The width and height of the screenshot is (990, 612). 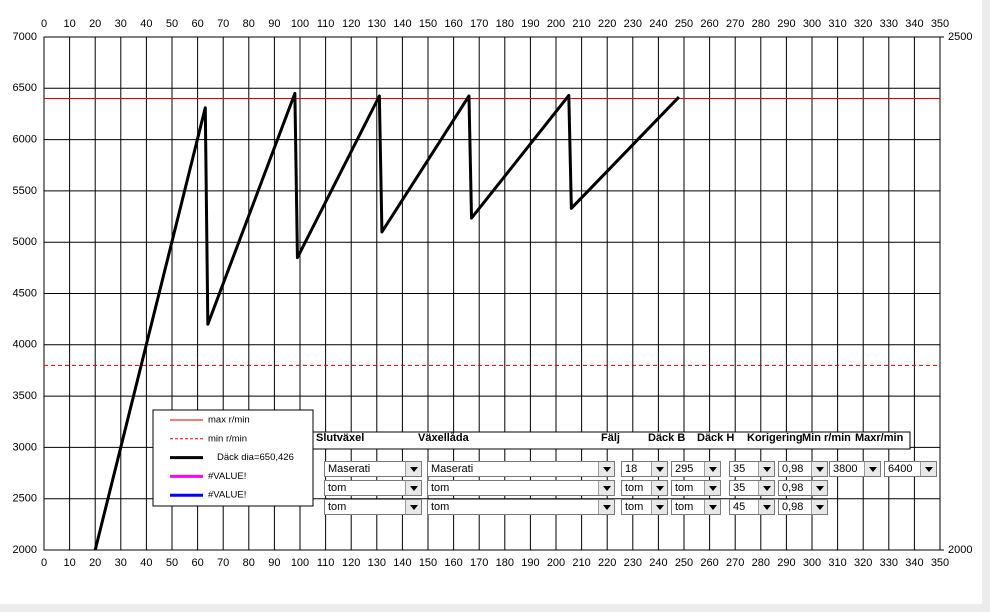 I want to click on x-tick-label: 140, so click(x=402, y=24).